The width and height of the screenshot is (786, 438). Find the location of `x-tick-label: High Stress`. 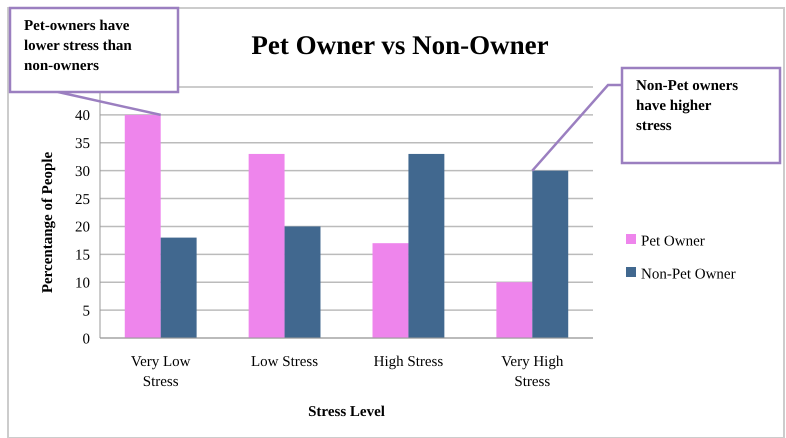

x-tick-label: High Stress is located at coordinates (409, 362).